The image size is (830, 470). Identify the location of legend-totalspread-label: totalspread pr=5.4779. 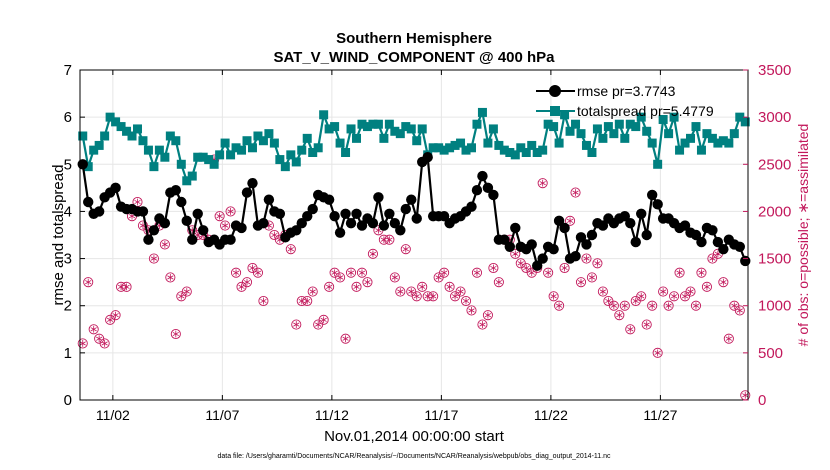
(645, 111).